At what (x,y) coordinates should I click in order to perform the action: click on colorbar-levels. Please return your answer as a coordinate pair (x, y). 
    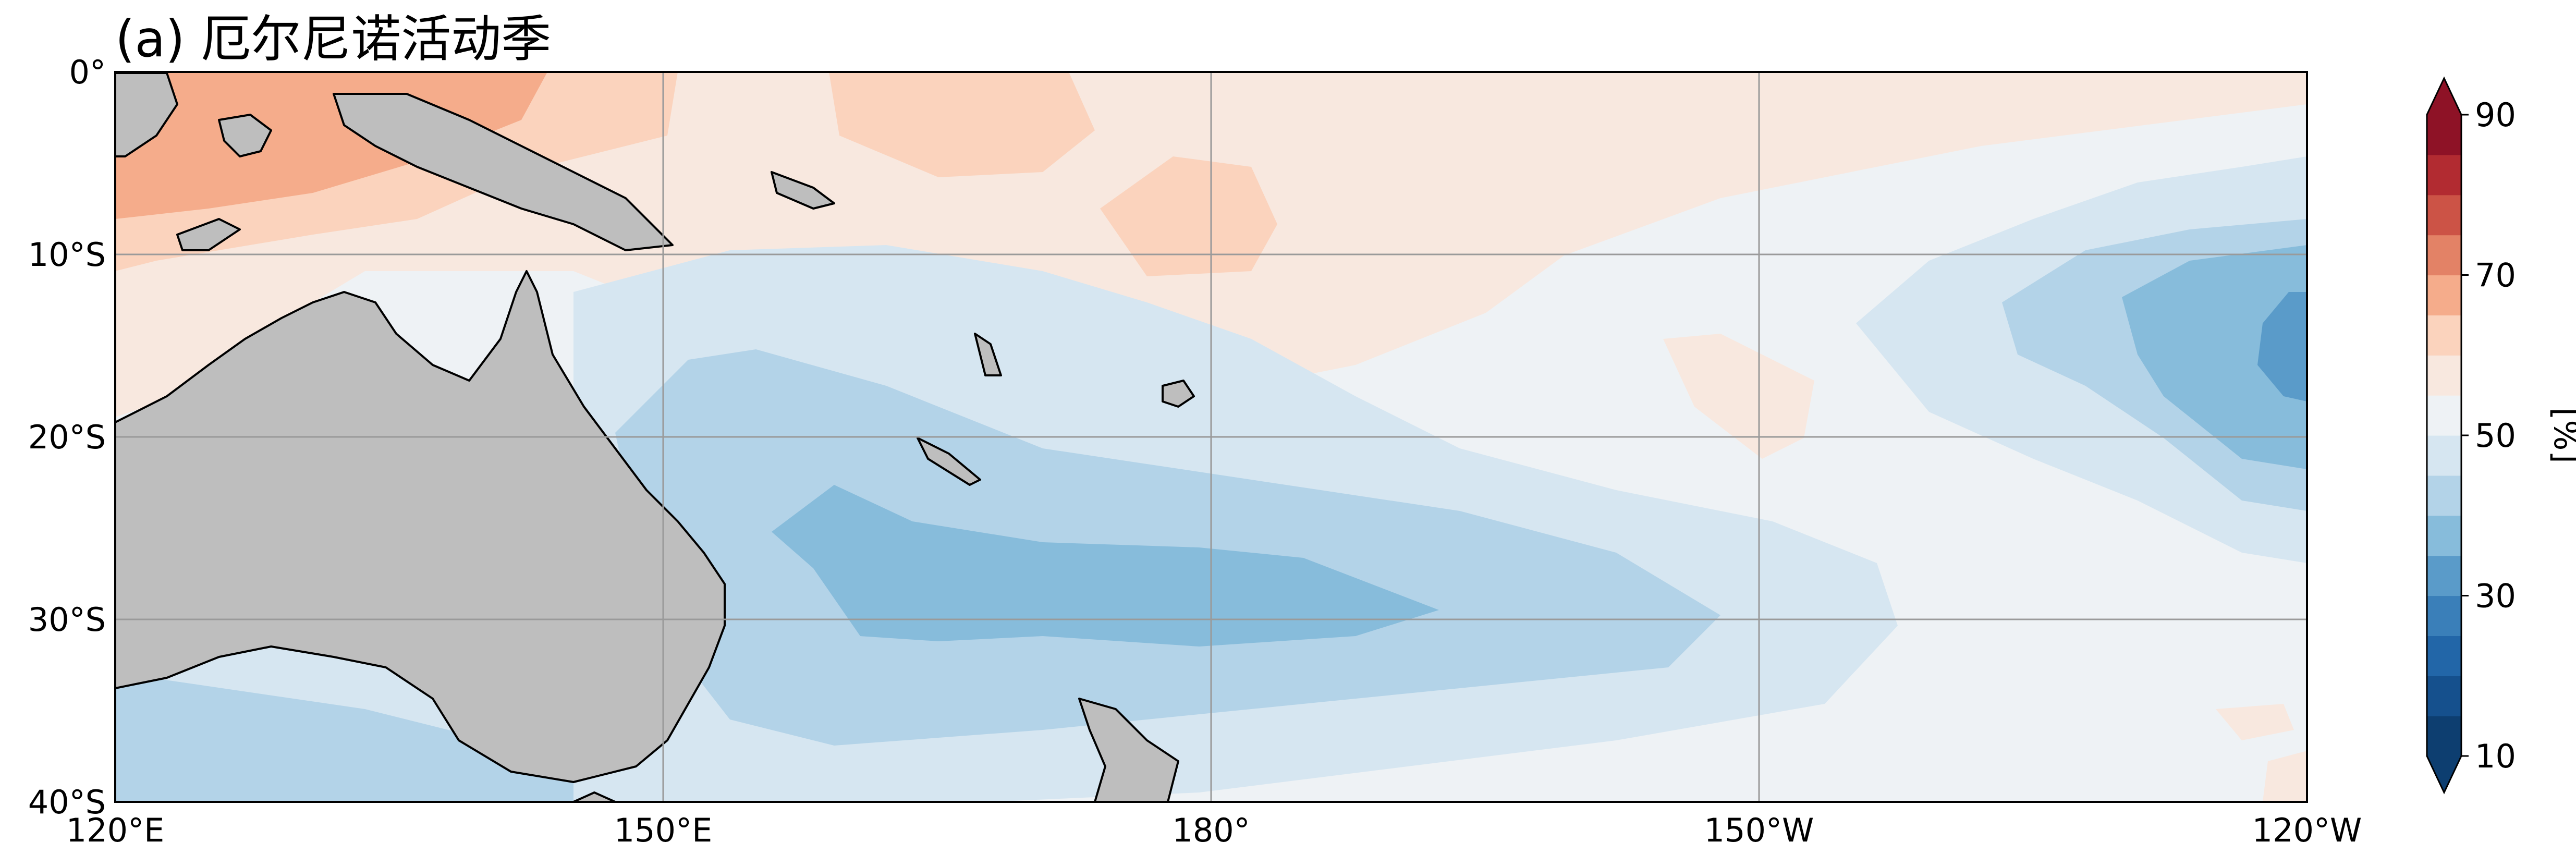
    Looking at the image, I should click on (2444, 436).